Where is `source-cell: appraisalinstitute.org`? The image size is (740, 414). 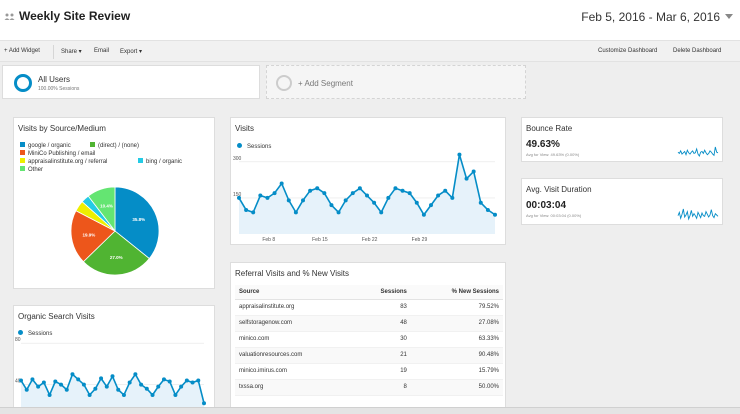
source-cell: appraisalinstitute.org is located at coordinates (294, 307).